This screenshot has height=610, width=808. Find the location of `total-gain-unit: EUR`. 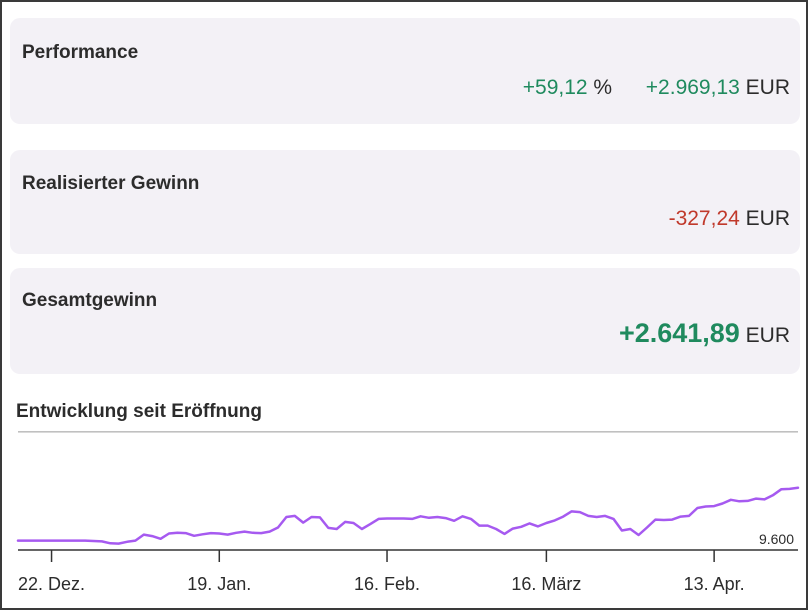

total-gain-unit: EUR is located at coordinates (767, 335).